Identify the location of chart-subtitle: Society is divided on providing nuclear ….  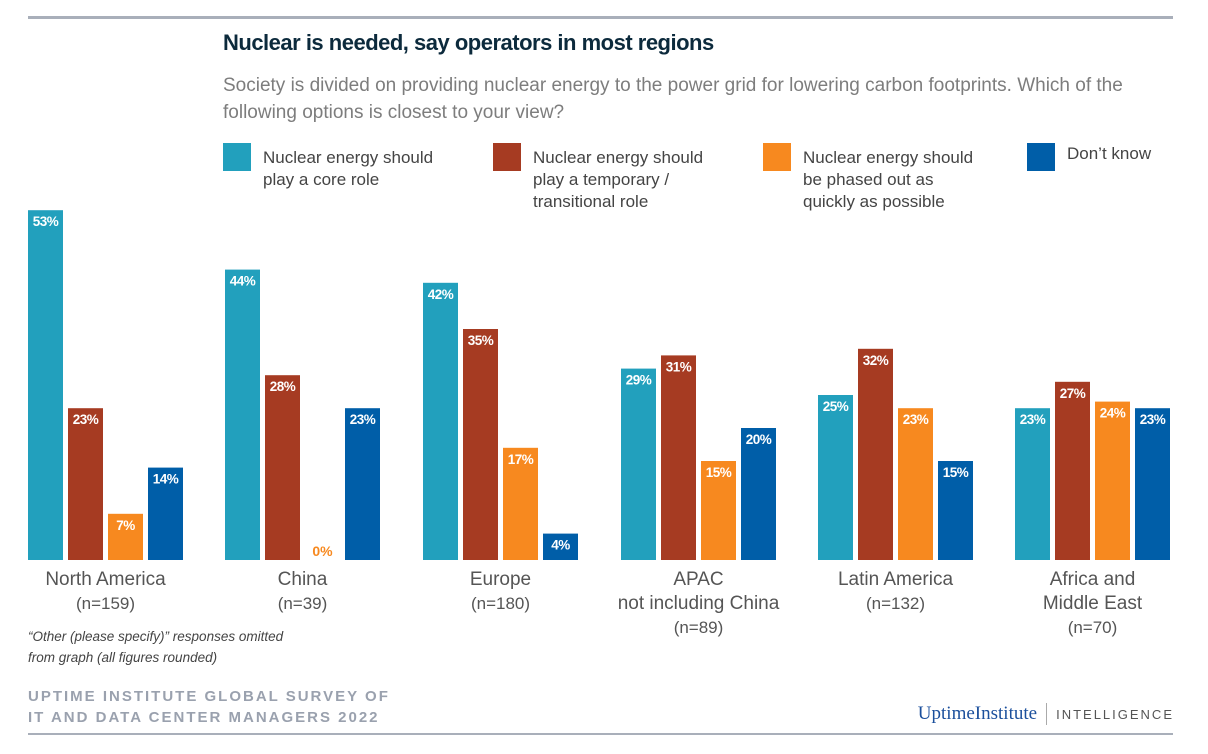
(673, 99).